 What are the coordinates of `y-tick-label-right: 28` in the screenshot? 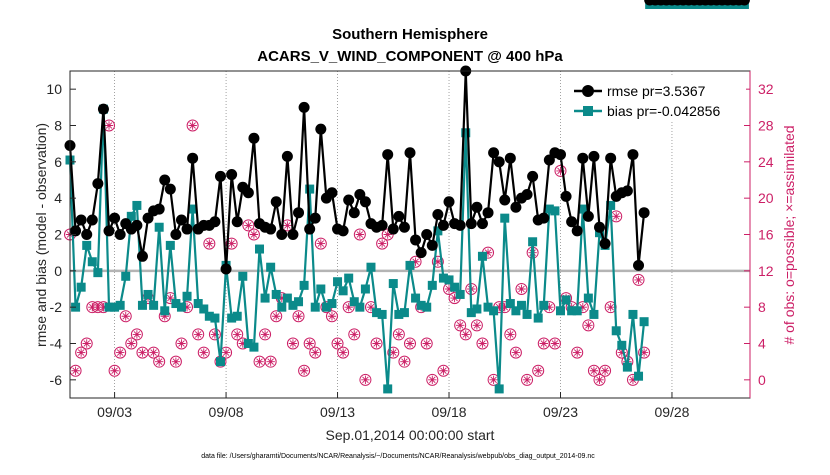 It's located at (766, 126).